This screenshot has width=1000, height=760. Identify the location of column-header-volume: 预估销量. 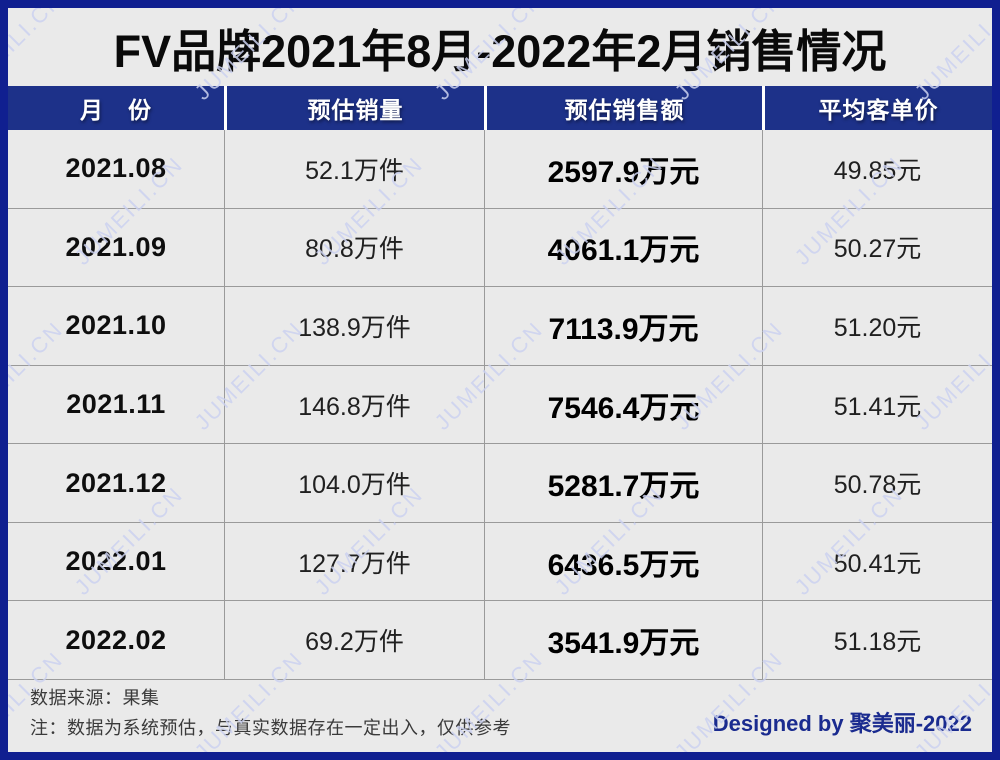
(354, 108).